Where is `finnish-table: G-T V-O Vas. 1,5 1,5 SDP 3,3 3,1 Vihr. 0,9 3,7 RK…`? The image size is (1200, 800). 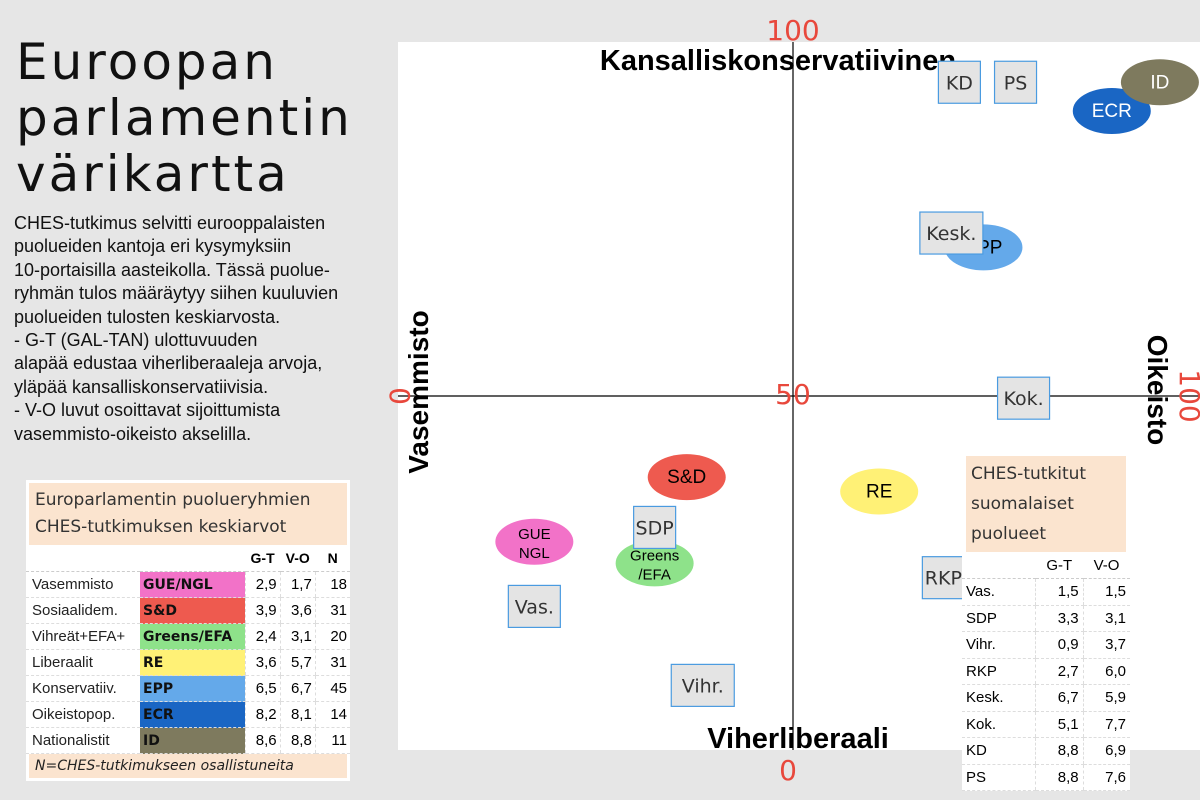 finnish-table: G-T V-O Vas. 1,5 1,5 SDP 3,3 3,1 Vihr. 0,9 3,7 RK… is located at coordinates (1046, 671).